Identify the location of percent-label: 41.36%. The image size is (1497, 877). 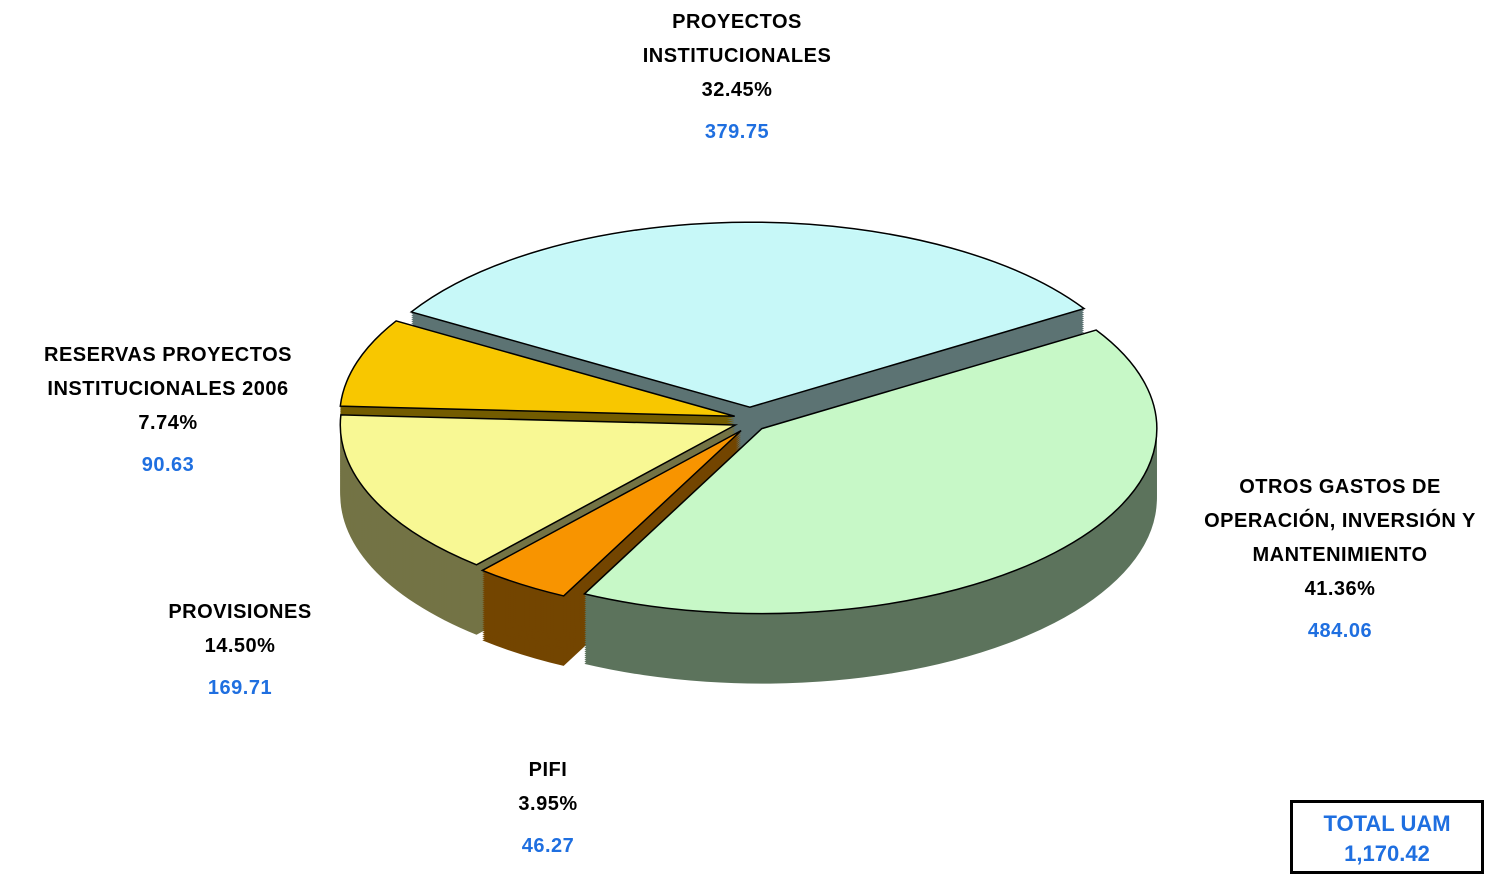
(1340, 589).